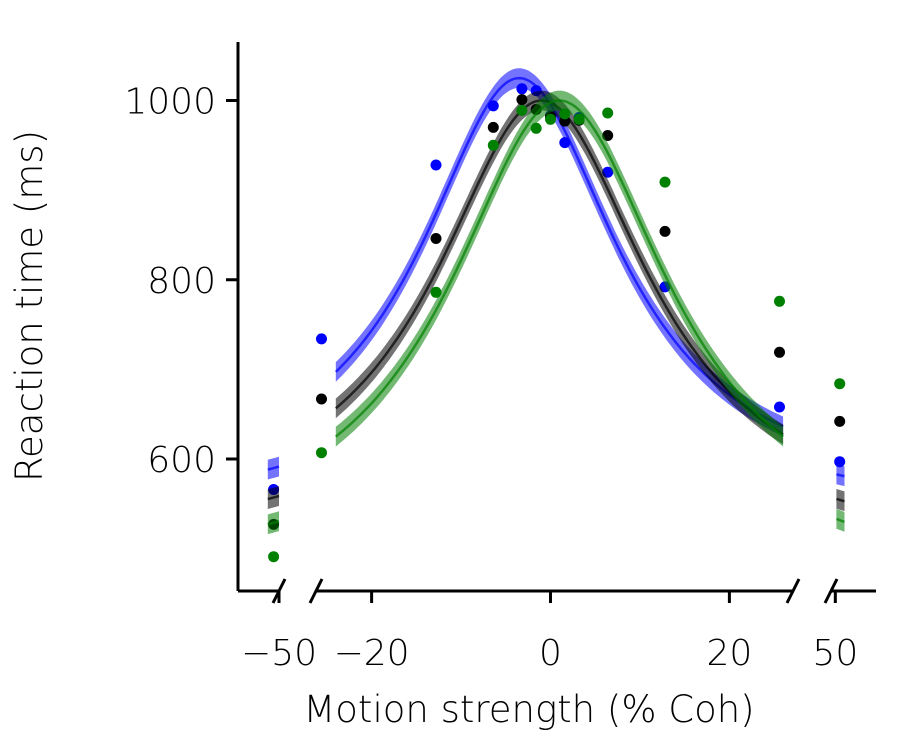  I want to click on x-tick-label: 20, so click(729, 653).